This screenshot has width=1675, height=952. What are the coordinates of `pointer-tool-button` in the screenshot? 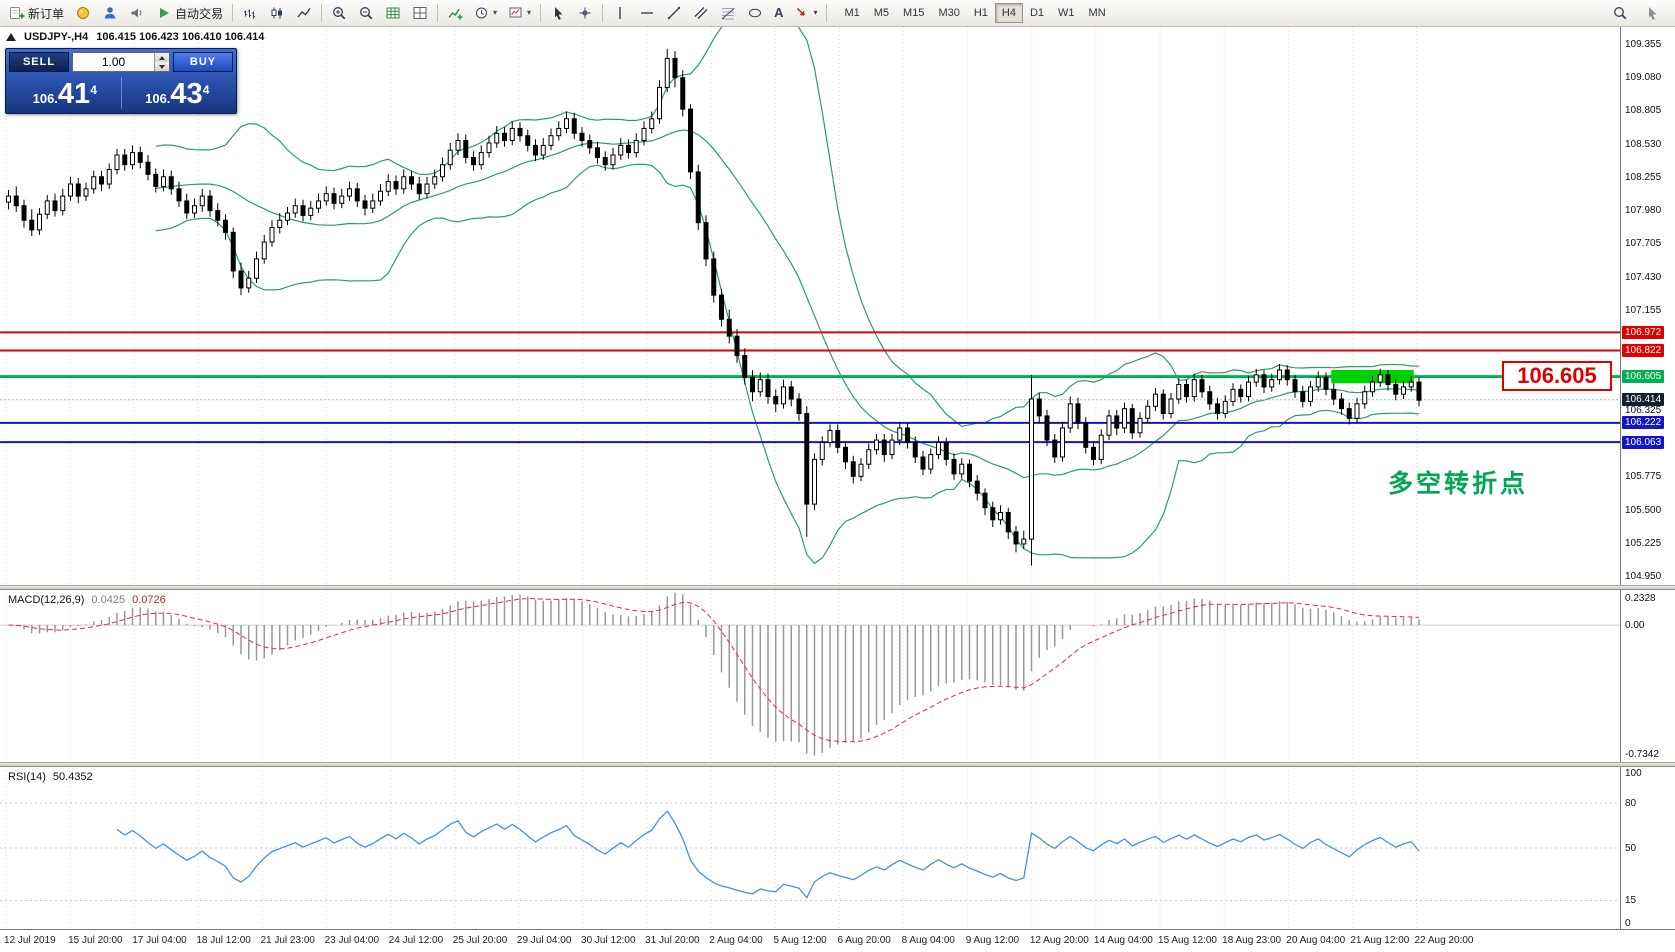 It's located at (1652, 13).